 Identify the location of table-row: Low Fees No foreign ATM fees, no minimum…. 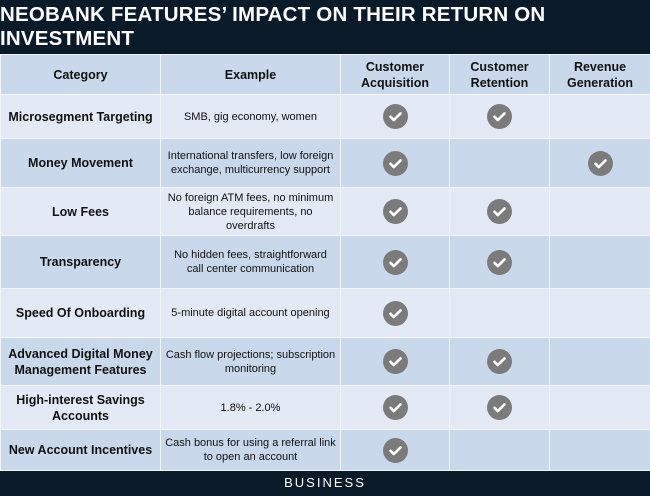
(325, 212).